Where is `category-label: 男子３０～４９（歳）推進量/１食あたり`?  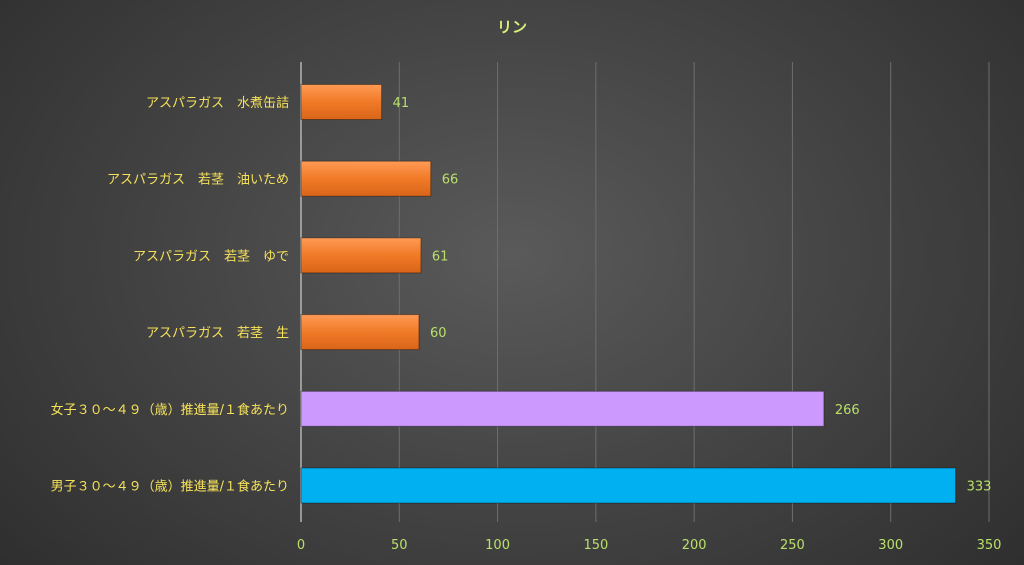 category-label: 男子３０～４９（歳）推進量/１食あたり is located at coordinates (170, 487).